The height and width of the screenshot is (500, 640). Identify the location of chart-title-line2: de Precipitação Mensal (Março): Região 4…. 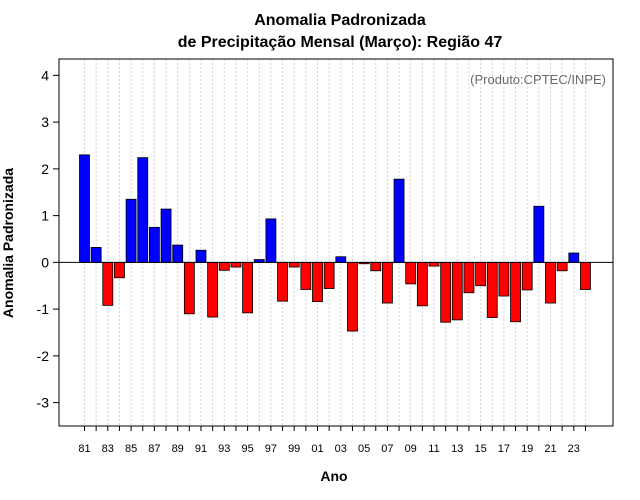
(340, 42).